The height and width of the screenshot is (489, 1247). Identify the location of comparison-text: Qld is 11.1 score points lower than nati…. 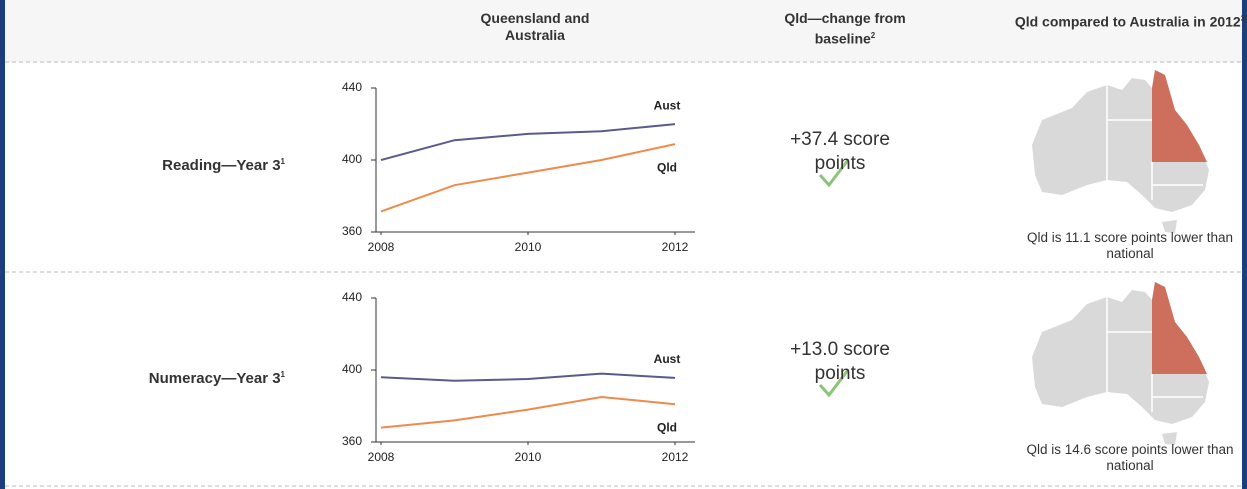
(1130, 245).